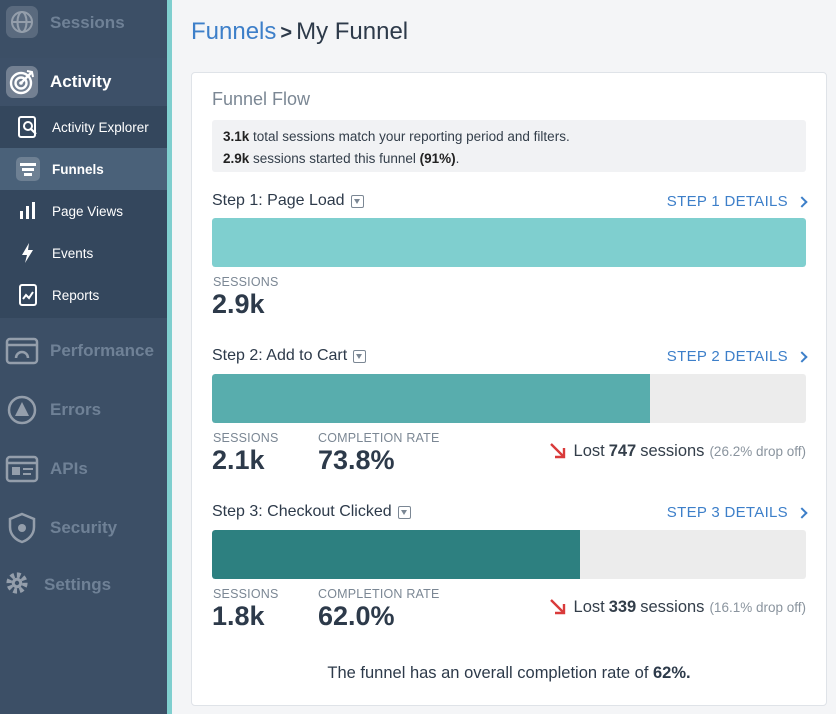 The width and height of the screenshot is (836, 714). Describe the element at coordinates (234, 31) in the screenshot. I see `breadcrumb-link-funnels: Funnels` at that location.